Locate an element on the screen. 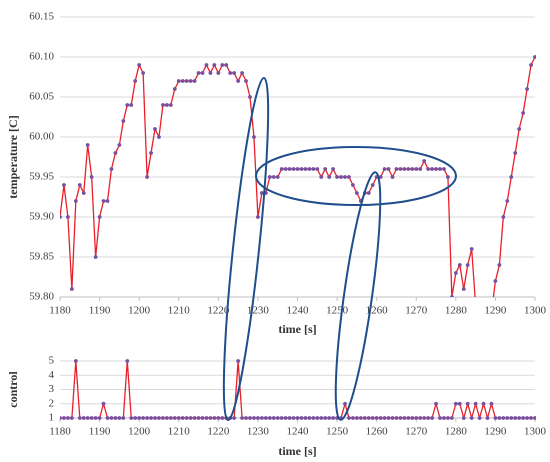  y-tick-label: 59.85 is located at coordinates (41, 257).